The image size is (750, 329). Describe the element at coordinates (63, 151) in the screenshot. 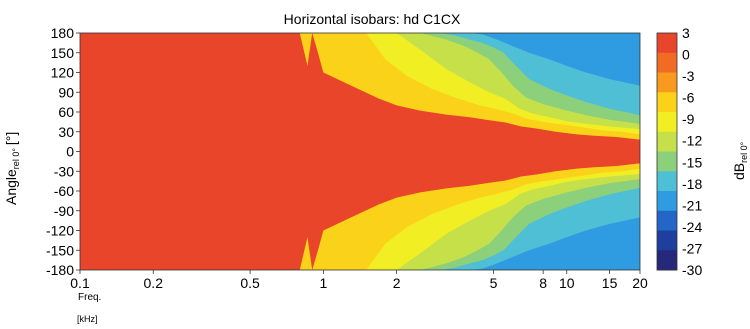

I see `y-tick-labels: 180 150 120 90 60 30 0 -30 -60 -90 -120 -150 -180` at that location.